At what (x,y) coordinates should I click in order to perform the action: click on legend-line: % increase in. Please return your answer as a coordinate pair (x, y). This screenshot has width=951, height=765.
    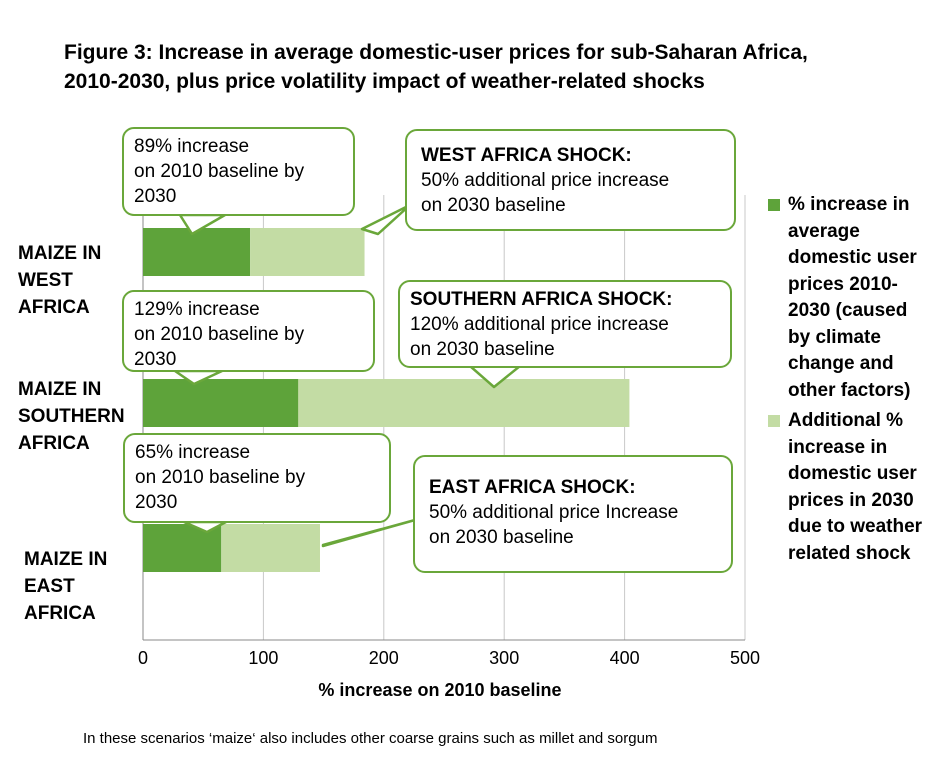
    Looking at the image, I should click on (849, 204).